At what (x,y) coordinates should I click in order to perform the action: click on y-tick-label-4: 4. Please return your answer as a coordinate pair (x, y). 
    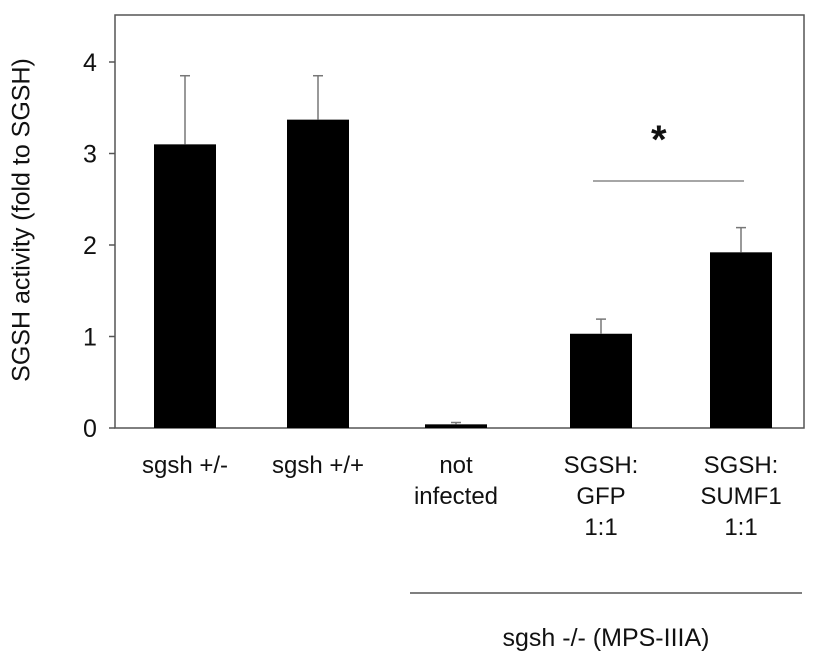
    Looking at the image, I should click on (90, 63).